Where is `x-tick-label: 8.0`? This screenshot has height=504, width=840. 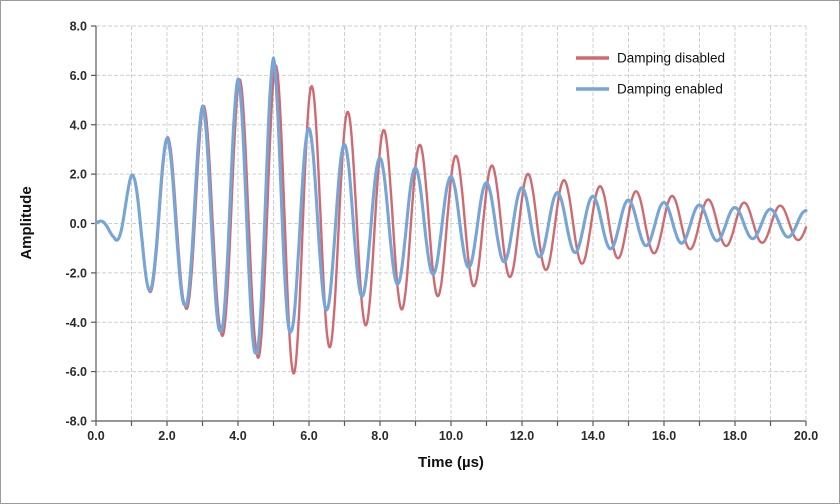 x-tick-label: 8.0 is located at coordinates (379, 436).